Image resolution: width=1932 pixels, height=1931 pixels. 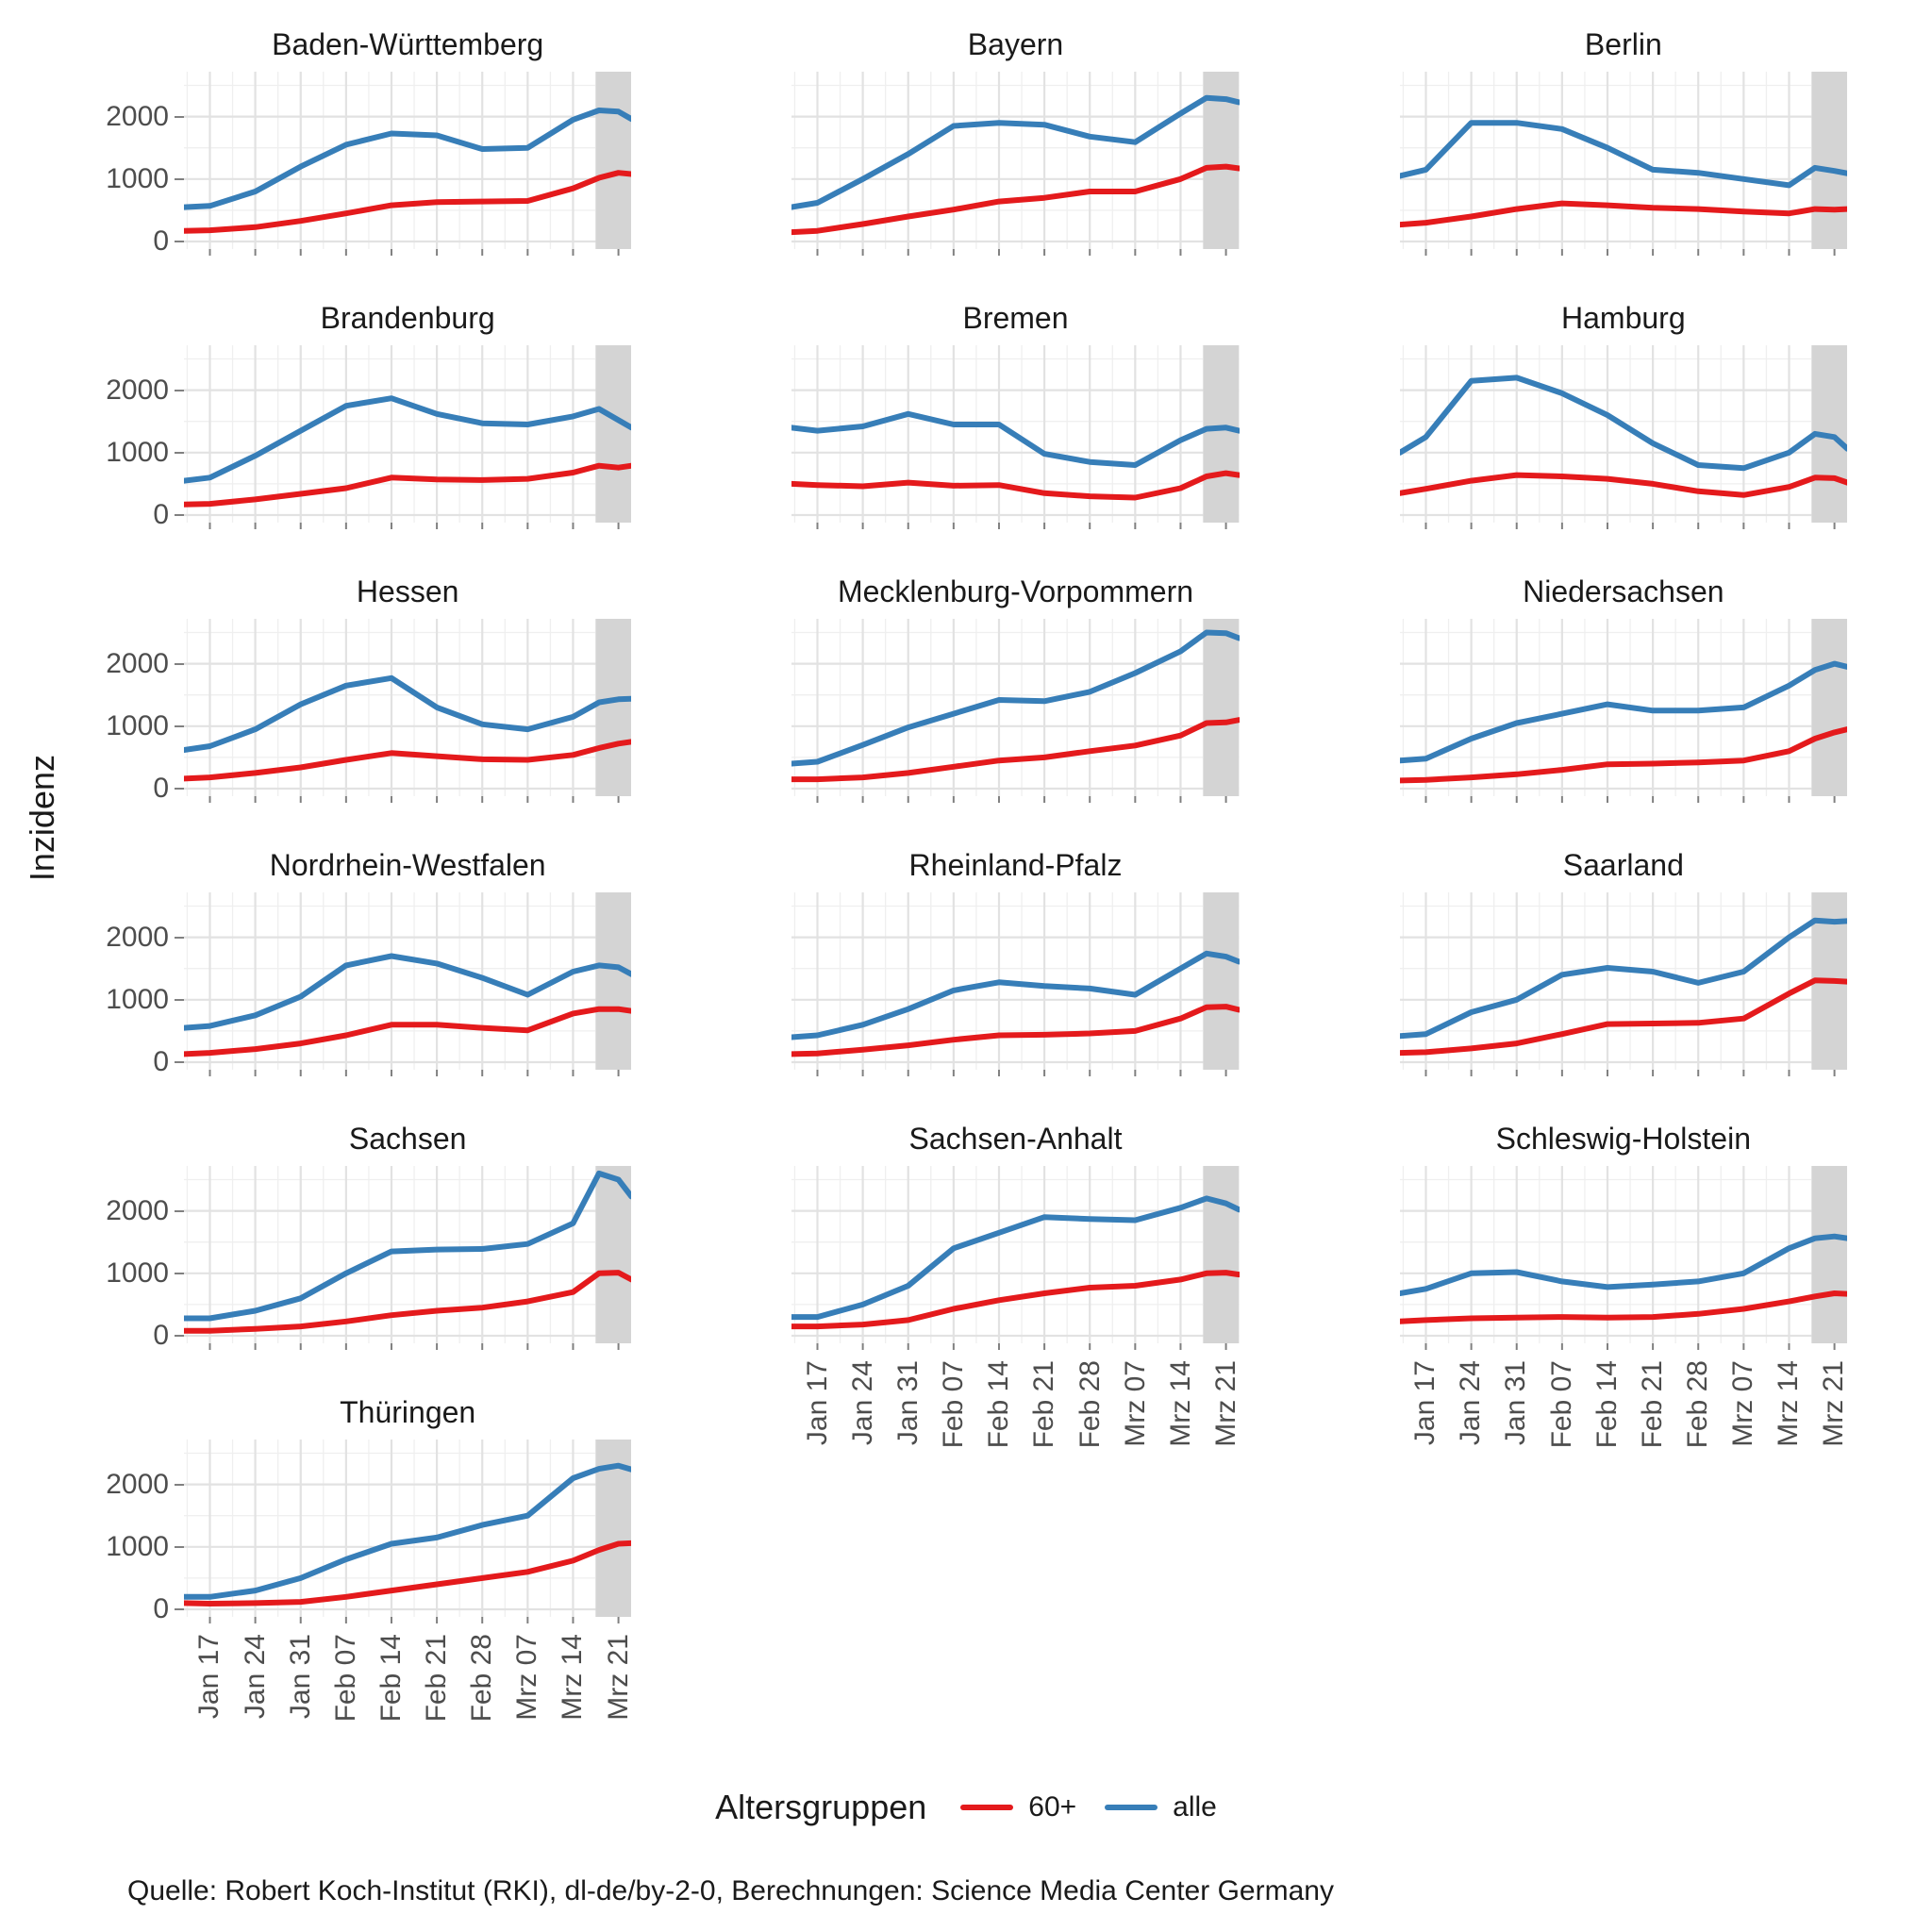 What do you see at coordinates (1018, 1807) in the screenshot?
I see `legend-item-60plus: 60+` at bounding box center [1018, 1807].